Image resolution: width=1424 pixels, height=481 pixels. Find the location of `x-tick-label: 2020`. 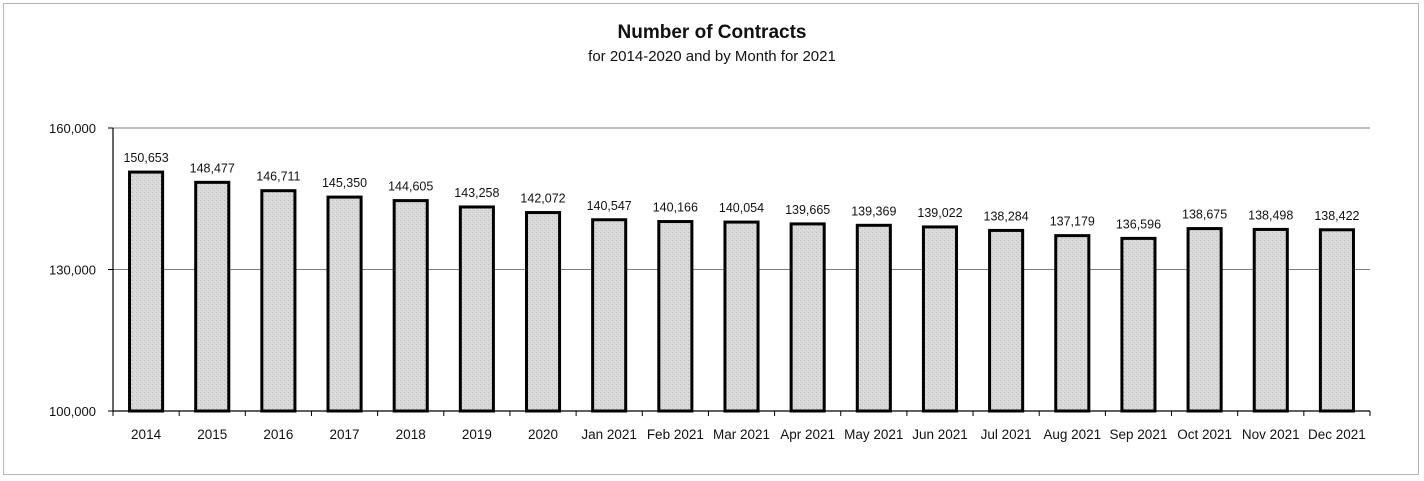

x-tick-label: 2020 is located at coordinates (543, 434).